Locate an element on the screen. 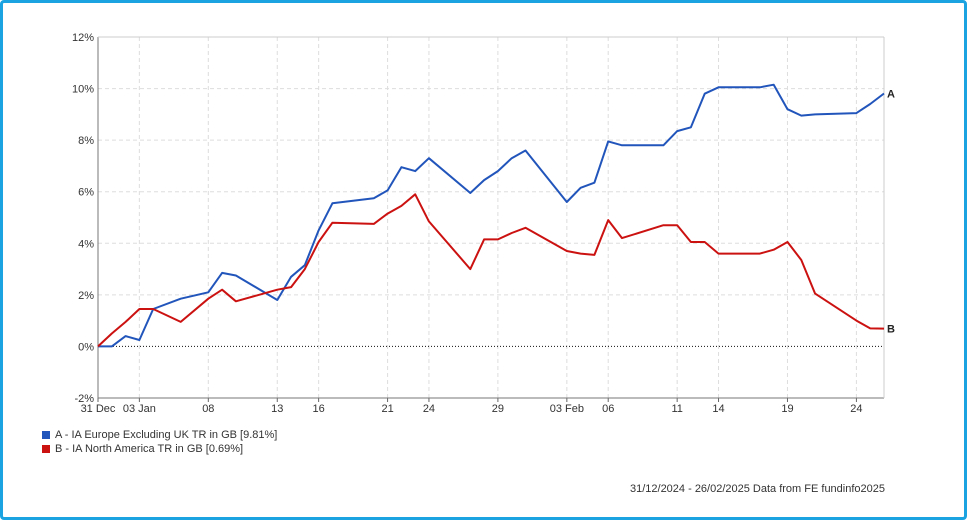  x-tick-label: 11 is located at coordinates (676, 409).